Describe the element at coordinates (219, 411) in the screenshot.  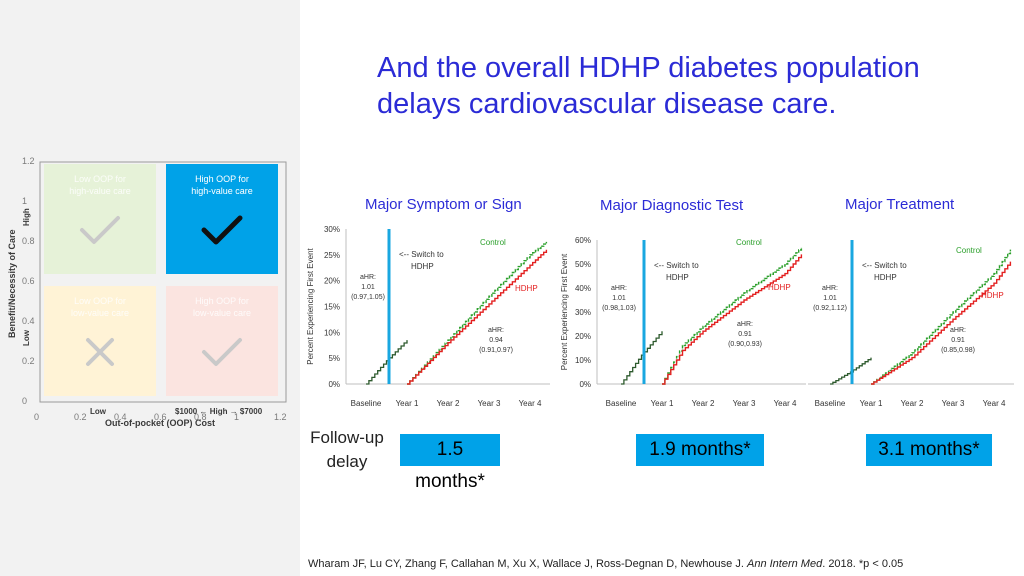
I see `quadrant-x-high: $1000 ← High → $7000` at that location.